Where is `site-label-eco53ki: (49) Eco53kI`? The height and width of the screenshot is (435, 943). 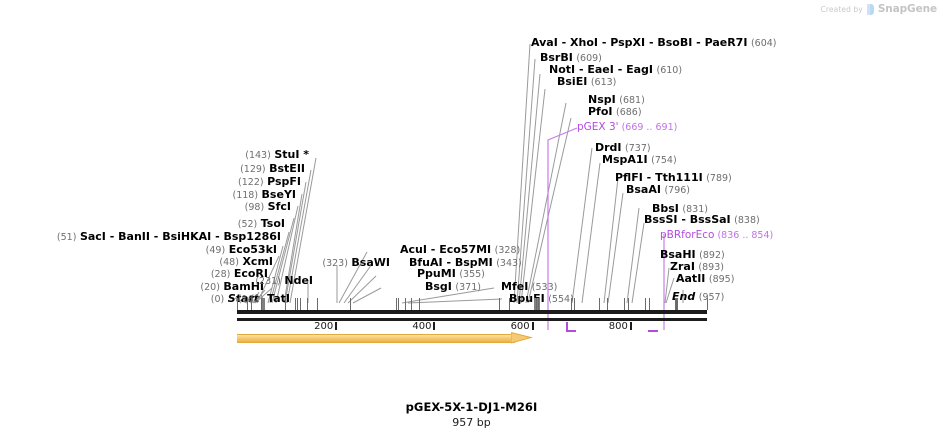 site-label-eco53ki: (49) Eco53kI is located at coordinates (241, 250).